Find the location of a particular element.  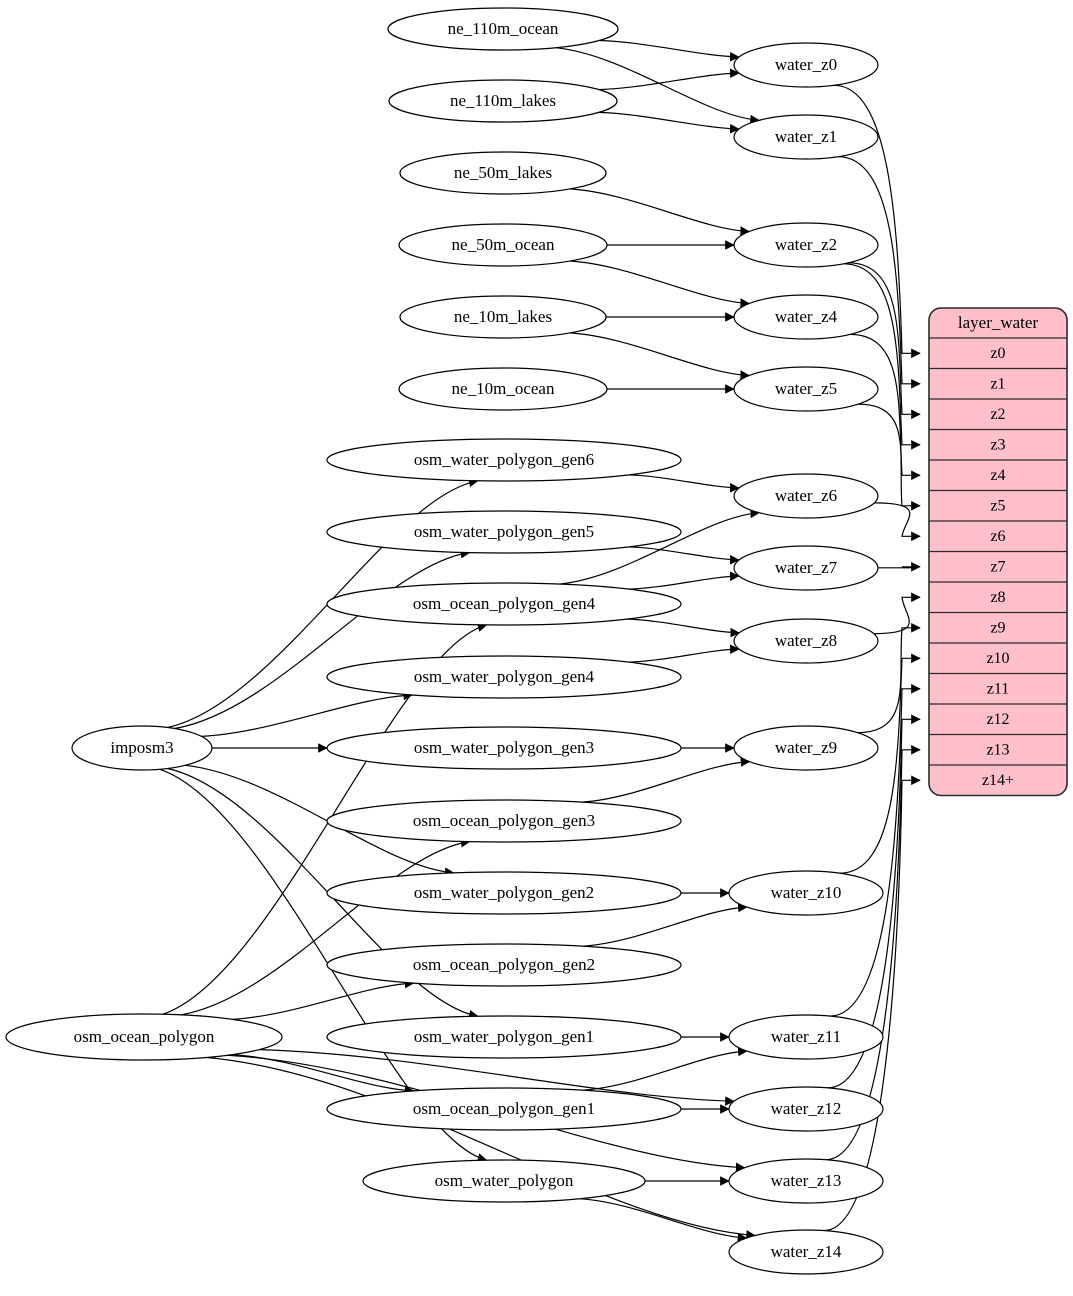

node-osm_water_polygon: osm_water_polygon is located at coordinates (504, 1181).